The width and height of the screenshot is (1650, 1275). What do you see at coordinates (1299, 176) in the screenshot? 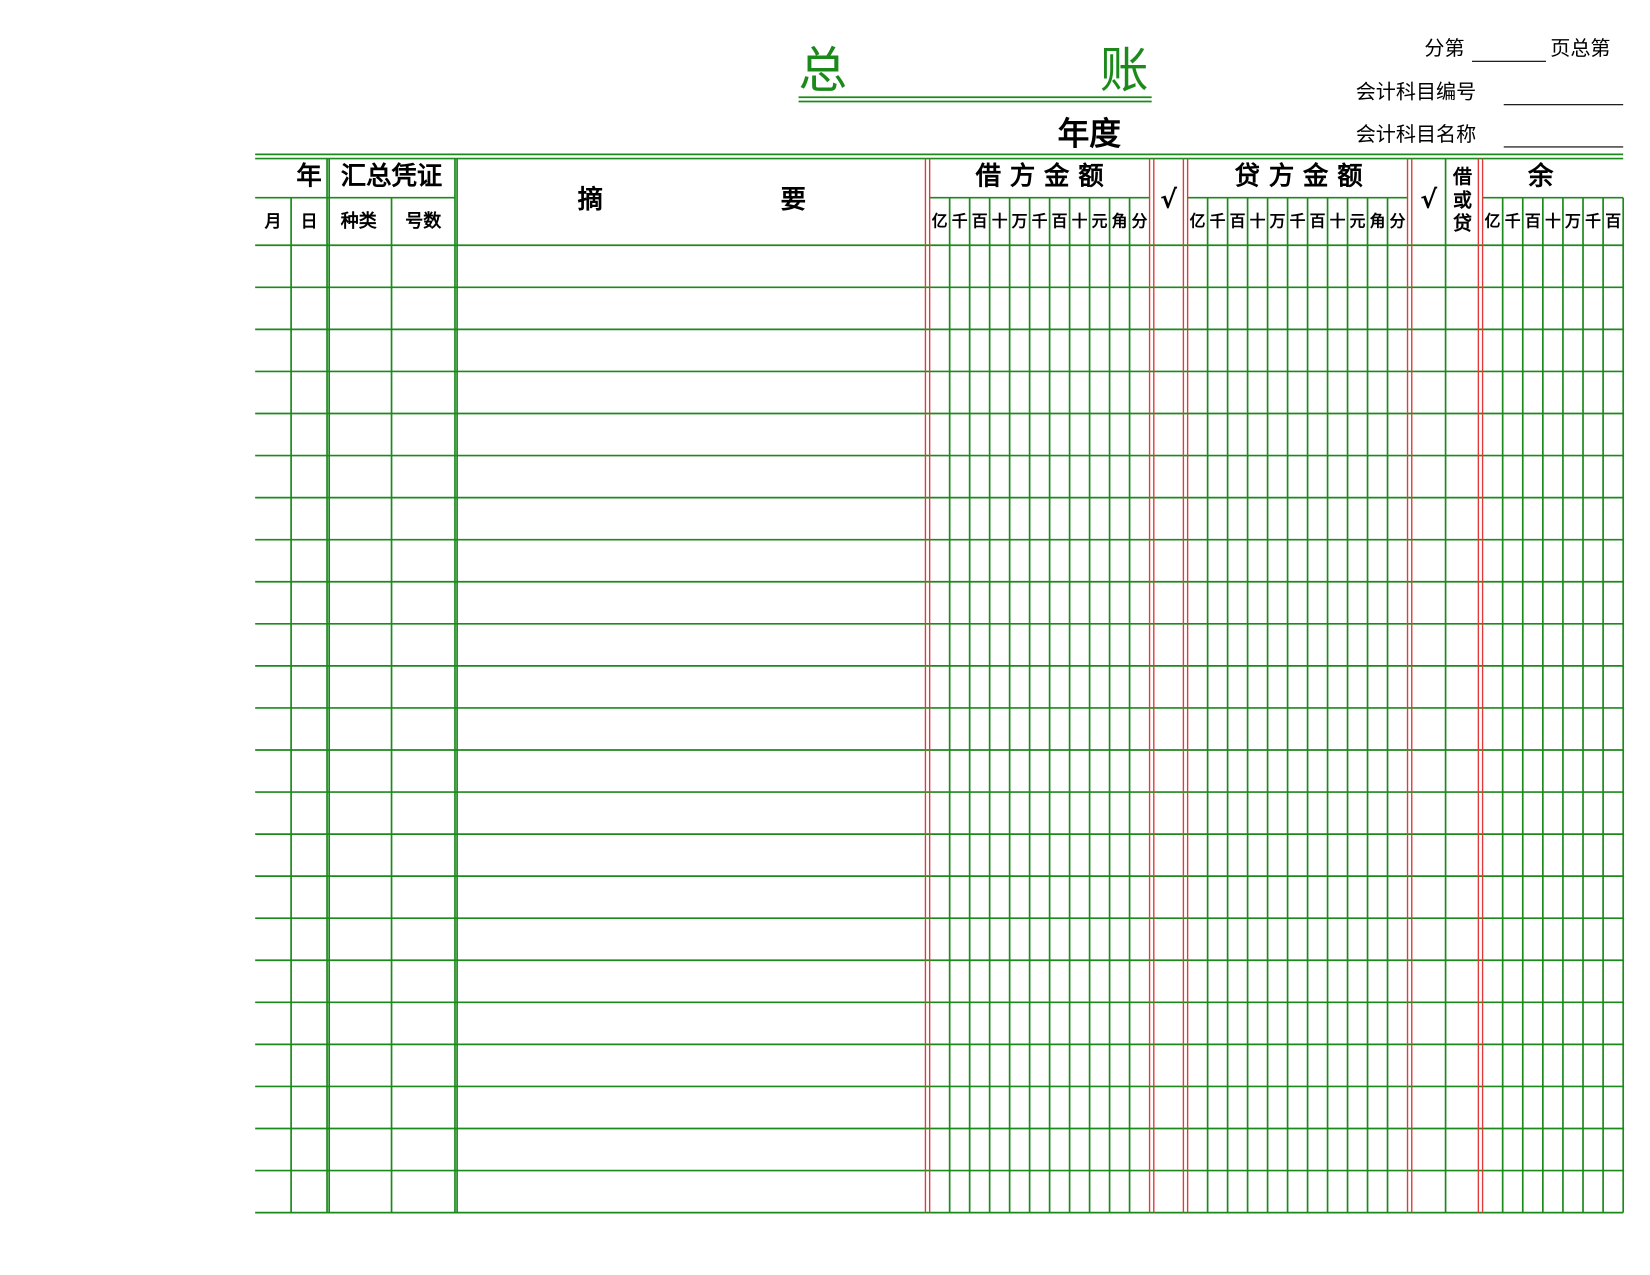
I see `credit-header: 贷 方 金 额` at bounding box center [1299, 176].